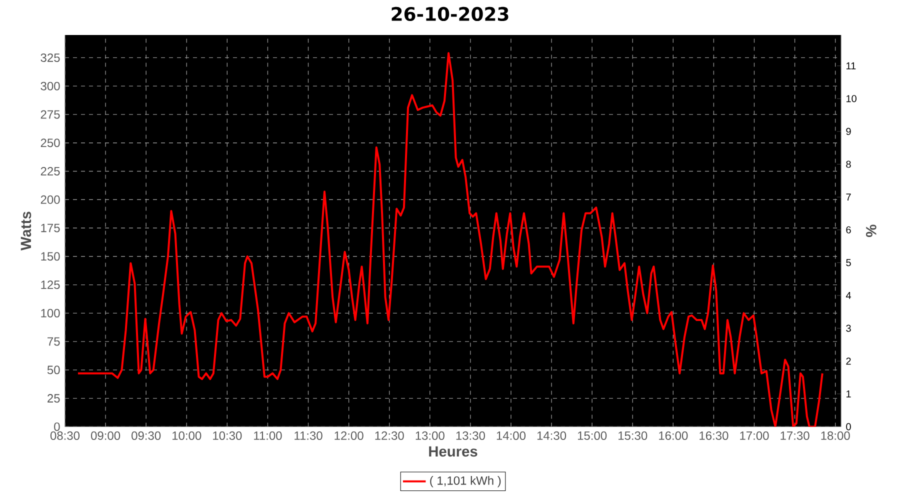 Image resolution: width=900 pixels, height=500 pixels. Describe the element at coordinates (851, 98) in the screenshot. I see `y2-tick-label: 10` at that location.